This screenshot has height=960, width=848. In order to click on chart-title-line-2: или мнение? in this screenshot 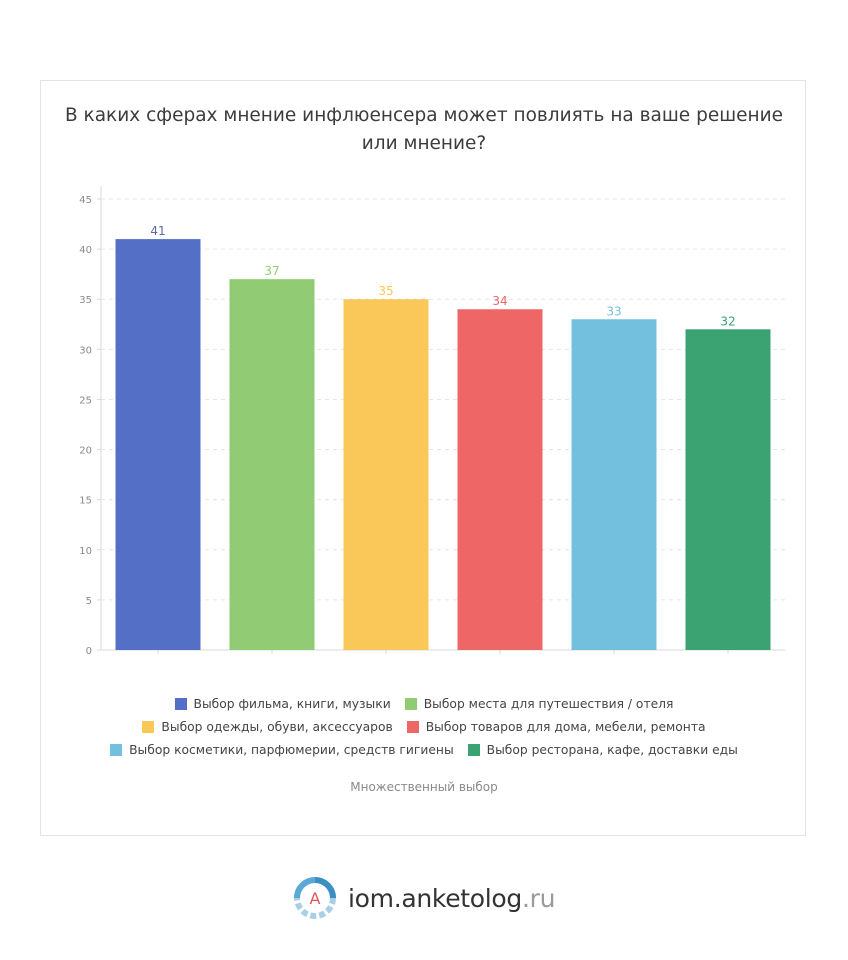, I will do `click(424, 143)`.